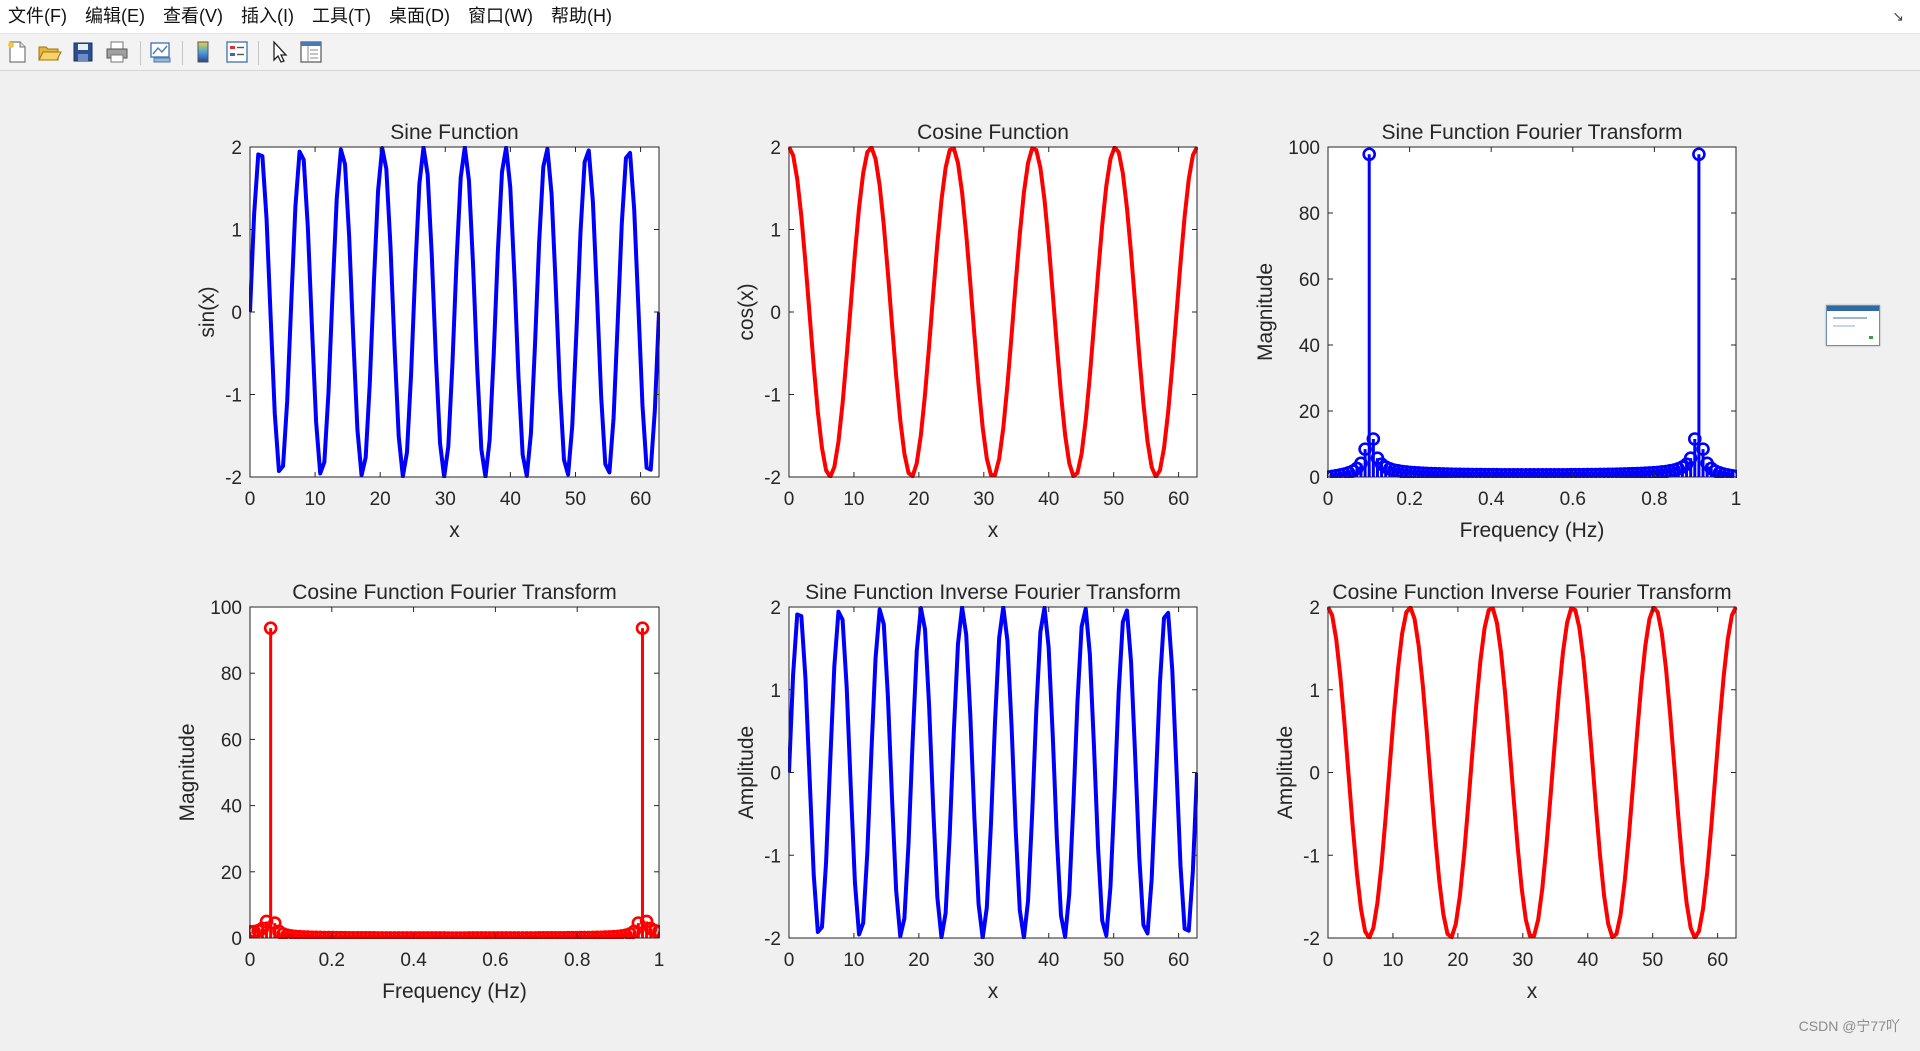 This screenshot has height=1051, width=1920. I want to click on edit-plot-arrow-icon, so click(279, 52).